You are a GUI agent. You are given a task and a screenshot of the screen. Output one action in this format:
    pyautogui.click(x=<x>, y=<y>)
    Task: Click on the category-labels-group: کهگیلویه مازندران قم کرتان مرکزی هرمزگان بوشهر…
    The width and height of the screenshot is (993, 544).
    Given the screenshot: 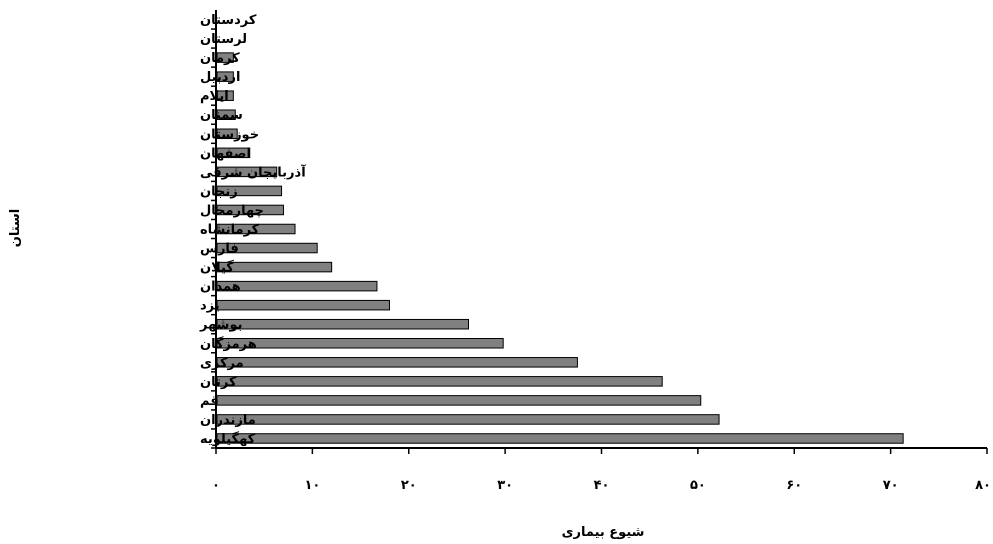 What is the action you would take?
    pyautogui.click(x=252, y=231)
    